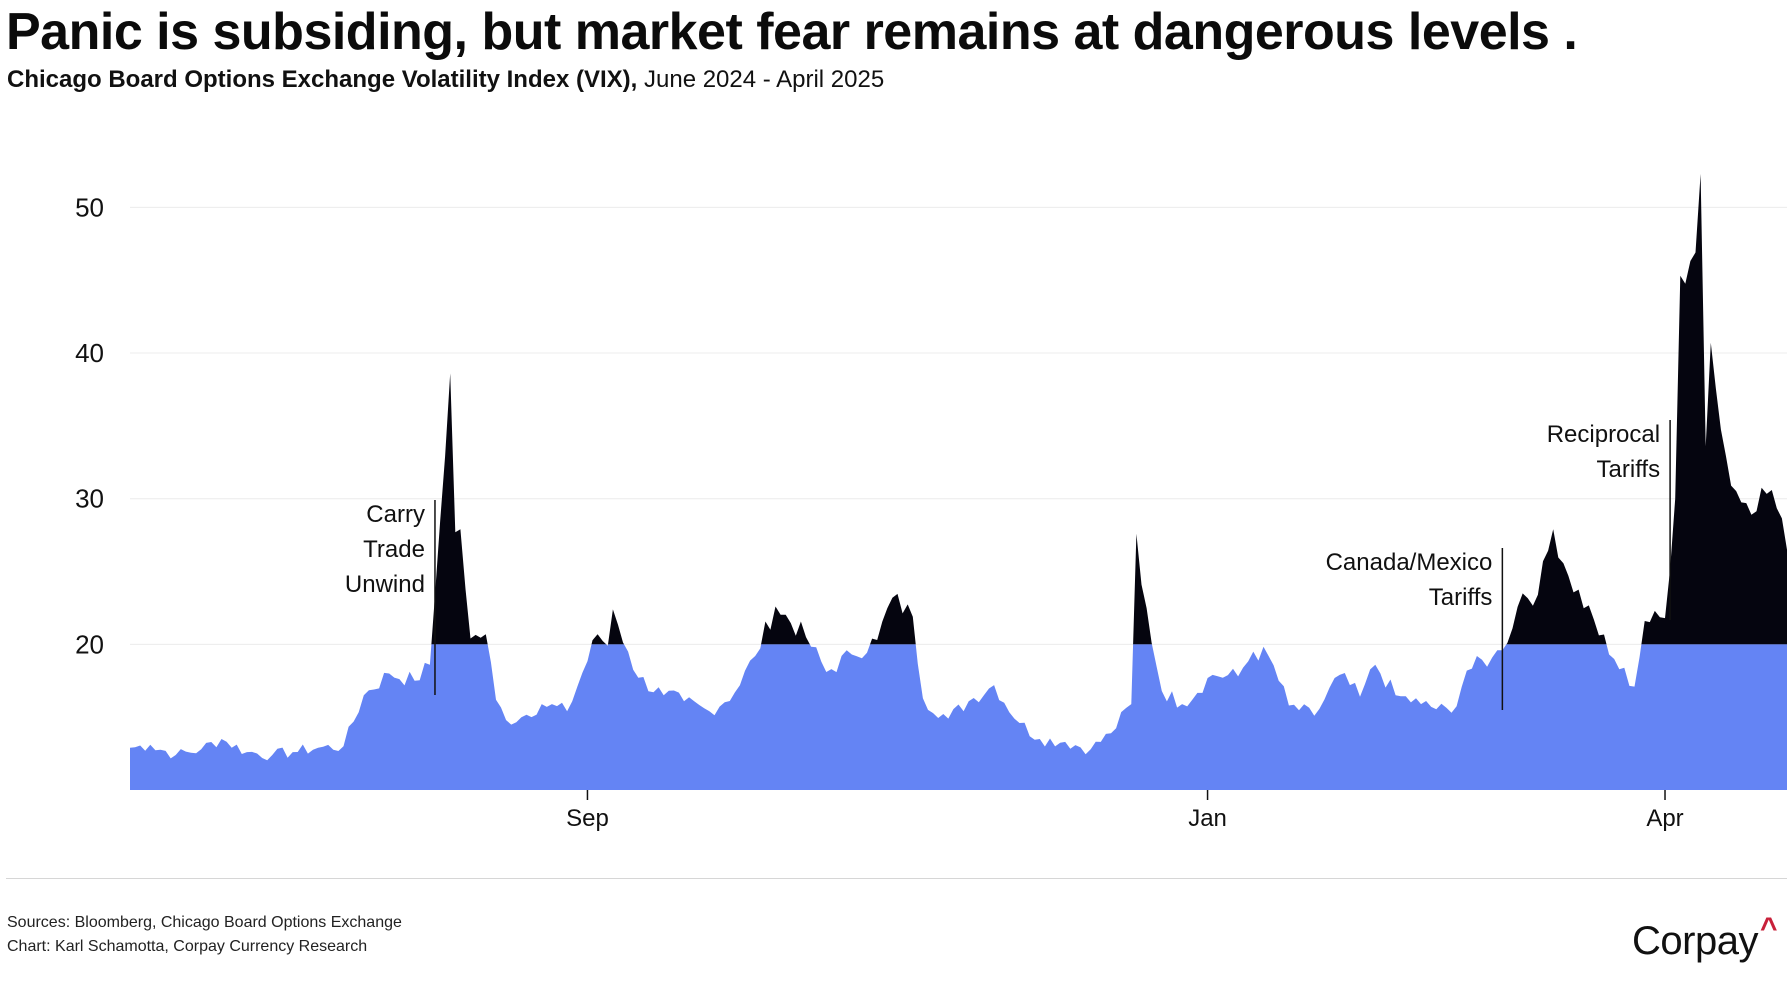  What do you see at coordinates (395, 514) in the screenshot?
I see `annotation-line: Carry` at bounding box center [395, 514].